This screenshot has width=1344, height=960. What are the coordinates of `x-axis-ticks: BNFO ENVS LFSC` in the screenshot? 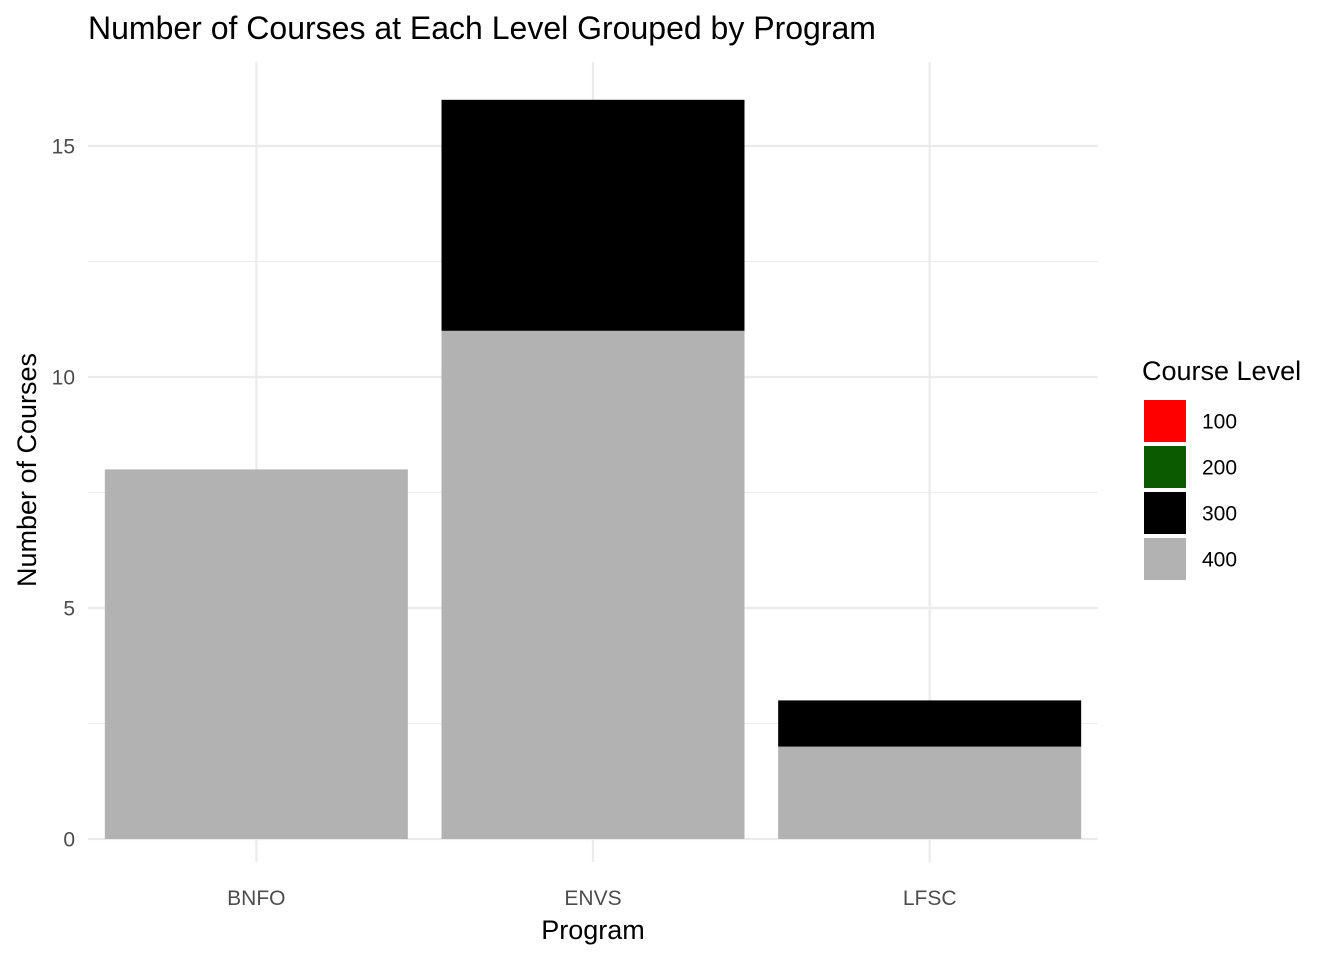 It's located at (591, 898).